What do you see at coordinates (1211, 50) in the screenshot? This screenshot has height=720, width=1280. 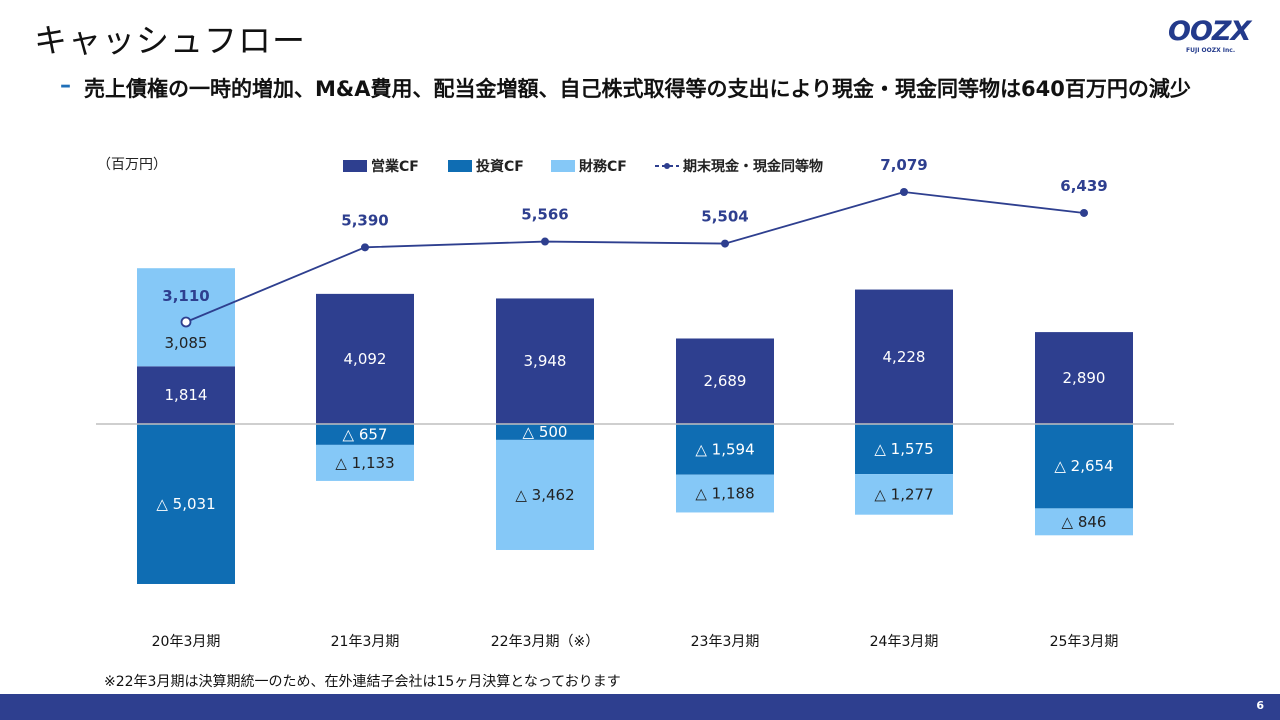 I see `logo-subtext: FUJI OOZX Inc.` at bounding box center [1211, 50].